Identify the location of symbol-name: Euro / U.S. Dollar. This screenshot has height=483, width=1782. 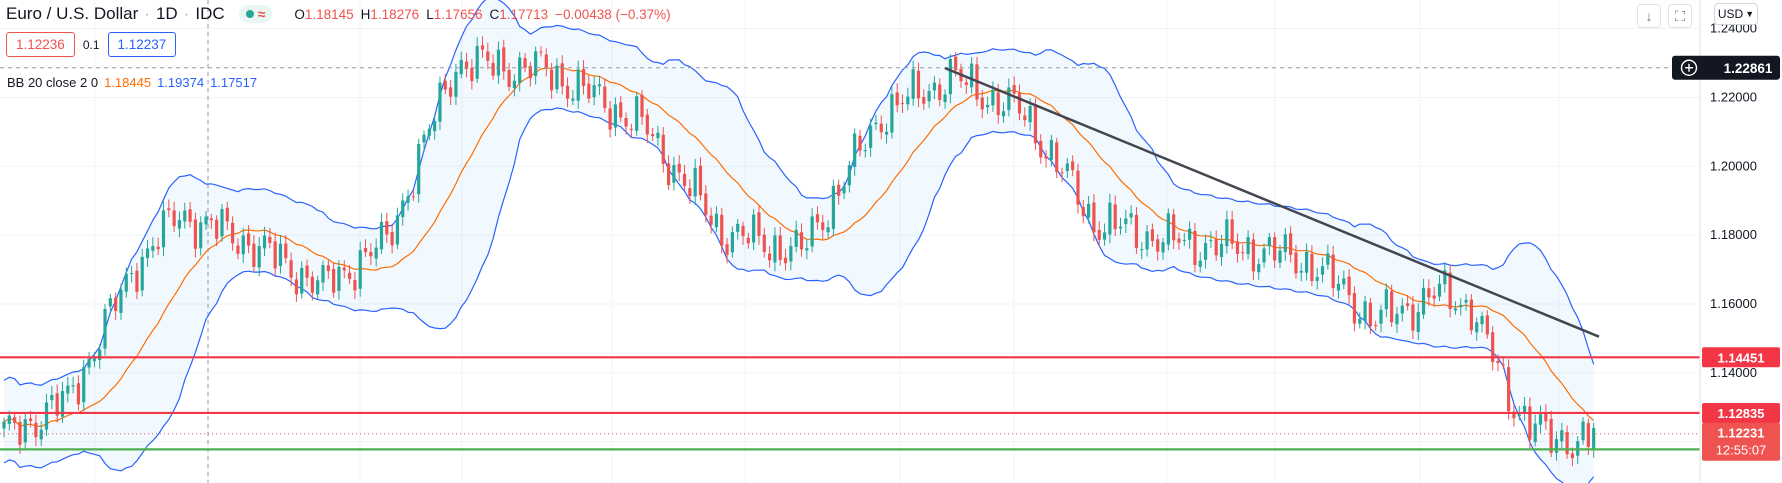
(72, 13).